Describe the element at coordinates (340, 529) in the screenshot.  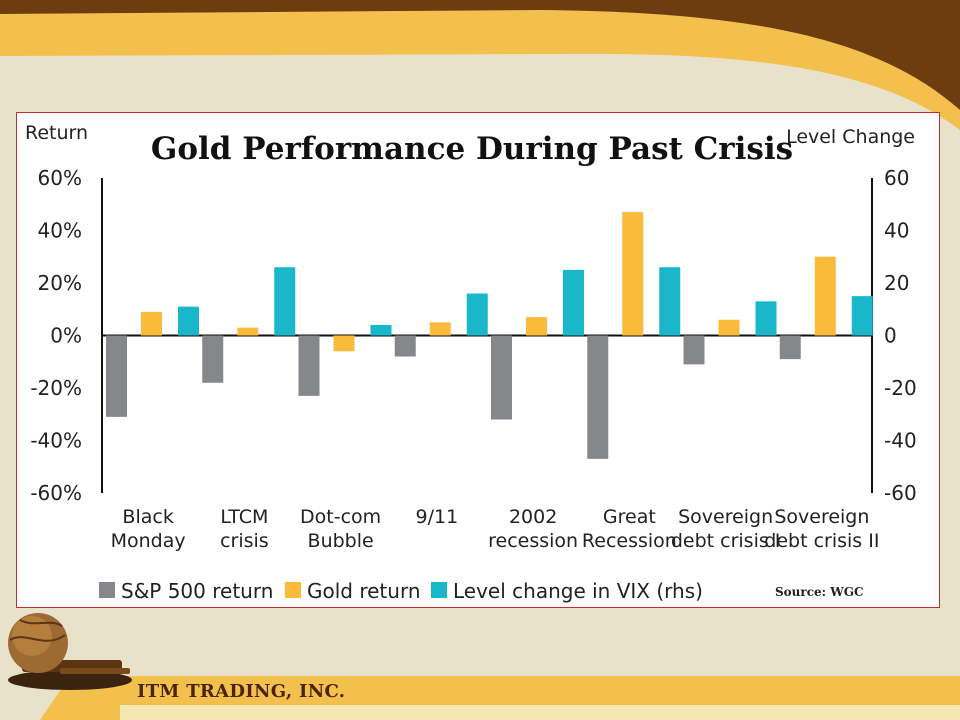
I see `category-label: Dot-com Bubble` at that location.